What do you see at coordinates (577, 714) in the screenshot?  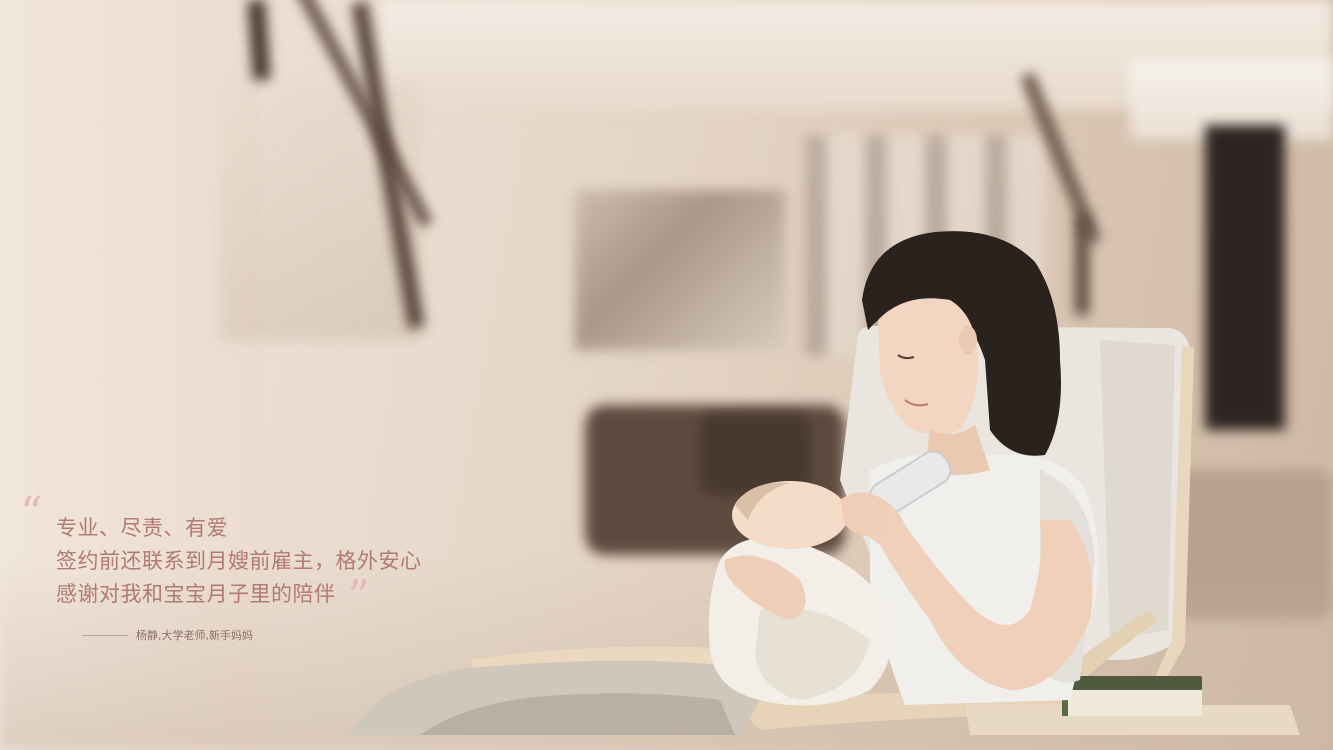 I see `mother-legs-shade` at bounding box center [577, 714].